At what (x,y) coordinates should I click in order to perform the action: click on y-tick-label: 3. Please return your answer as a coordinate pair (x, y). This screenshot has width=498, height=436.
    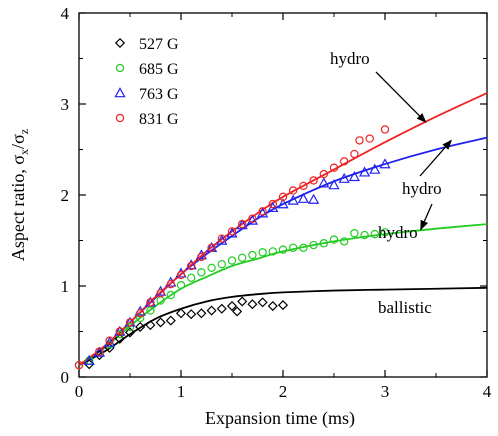
    Looking at the image, I should click on (65, 104).